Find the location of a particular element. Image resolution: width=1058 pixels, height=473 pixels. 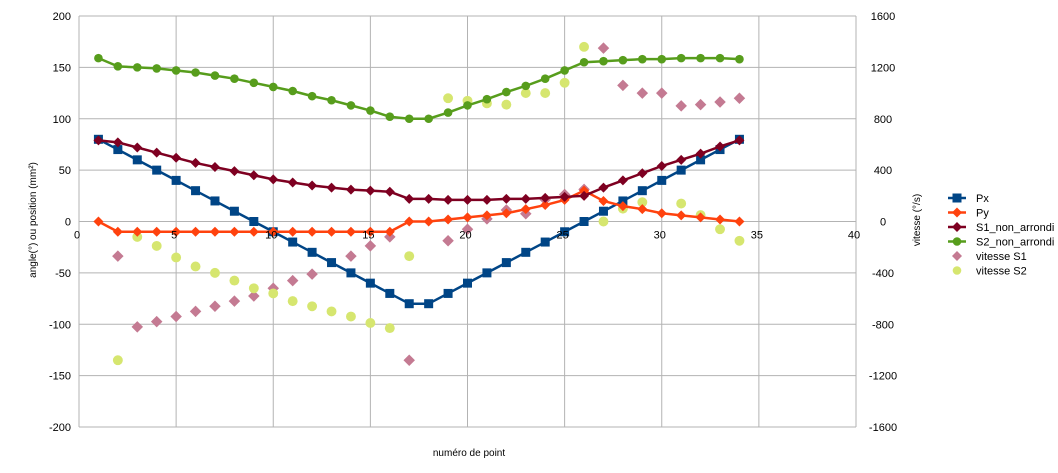

y-tick-label: 50 is located at coordinates (65, 171).